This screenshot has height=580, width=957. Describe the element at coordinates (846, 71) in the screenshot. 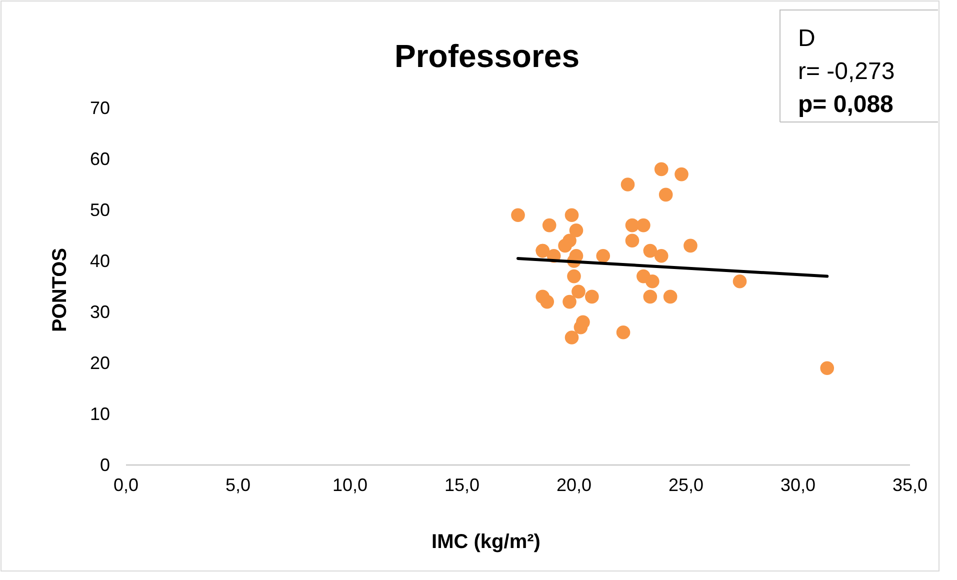

I see `text: r= -0,273` at that location.